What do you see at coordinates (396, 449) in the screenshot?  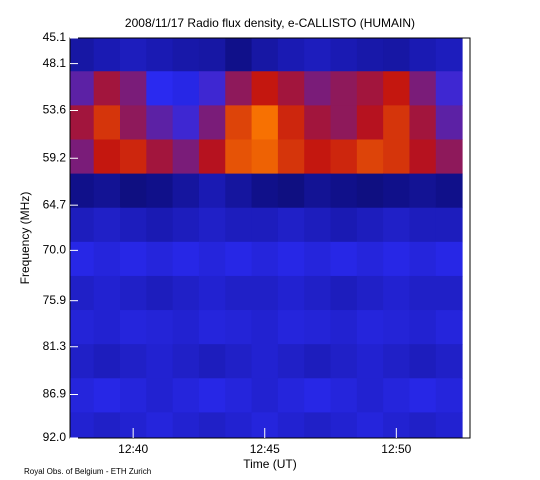 I see `x-tick-label: 12:50` at bounding box center [396, 449].